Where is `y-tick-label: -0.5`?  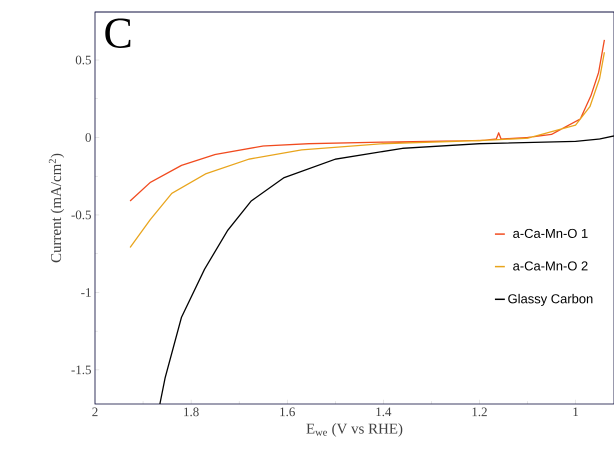 y-tick-label: -0.5 is located at coordinates (81, 215).